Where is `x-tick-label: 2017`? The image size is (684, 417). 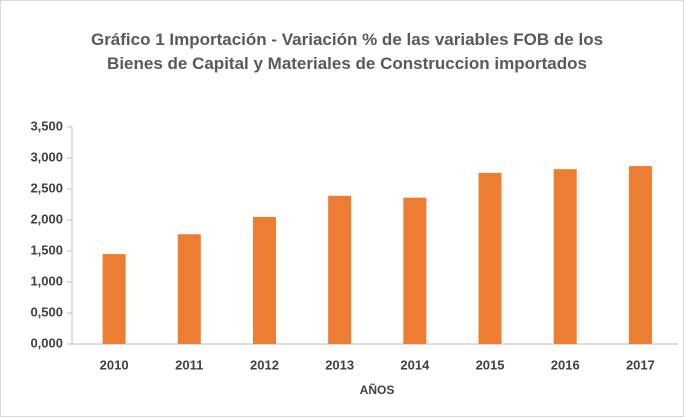
x-tick-label: 2017 is located at coordinates (640, 364).